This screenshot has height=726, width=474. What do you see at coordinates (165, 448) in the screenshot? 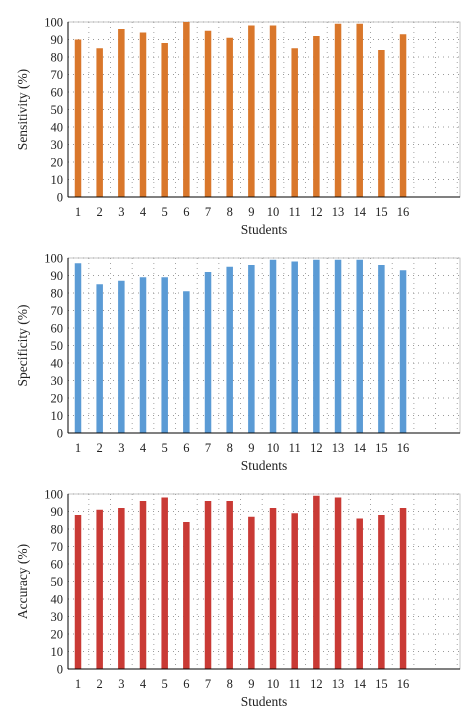
I see `specificity-x-tick-label: 5` at bounding box center [165, 448].